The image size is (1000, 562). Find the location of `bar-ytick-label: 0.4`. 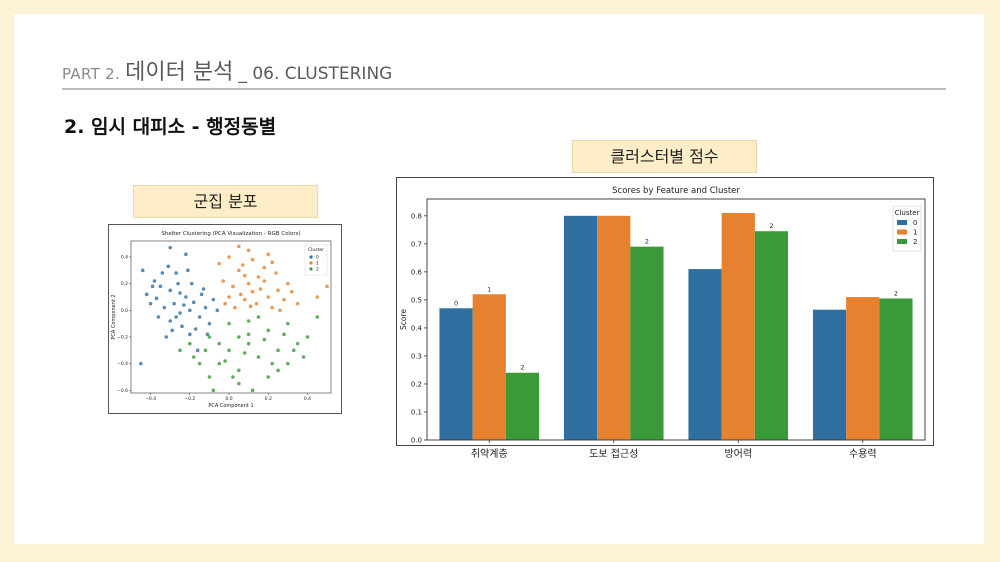

bar-ytick-label: 0.4 is located at coordinates (417, 328).